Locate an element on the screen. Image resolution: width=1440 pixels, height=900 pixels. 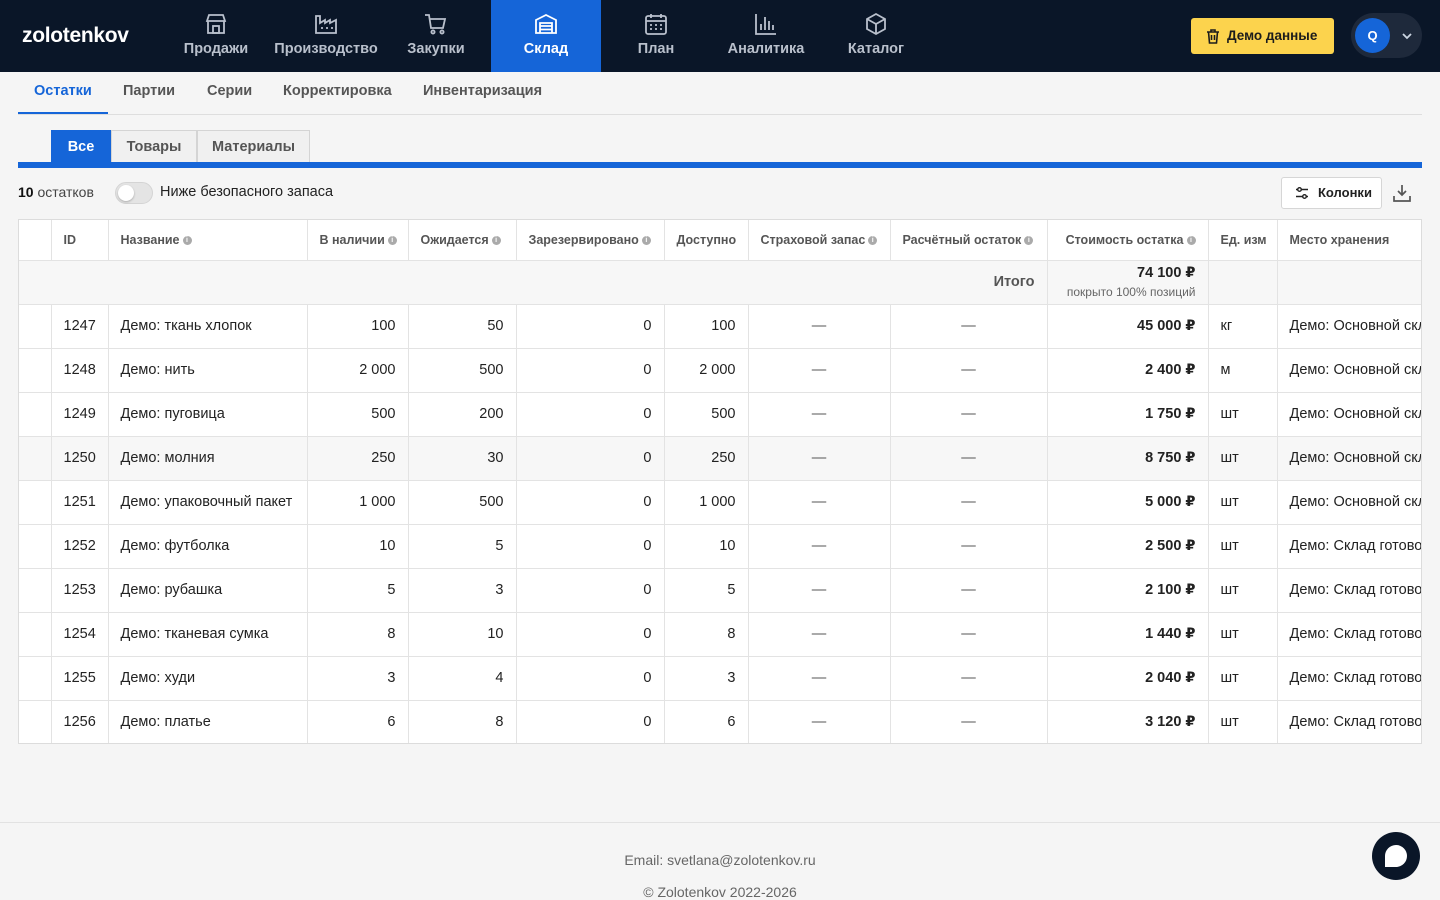
filter-products: Товары is located at coordinates (154, 146).